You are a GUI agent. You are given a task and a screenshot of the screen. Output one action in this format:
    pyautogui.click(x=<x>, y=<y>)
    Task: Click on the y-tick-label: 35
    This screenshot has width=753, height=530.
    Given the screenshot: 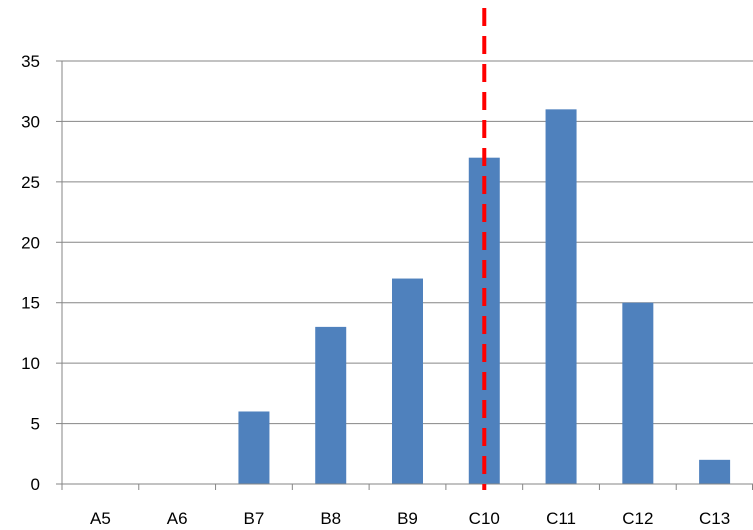 What is the action you would take?
    pyautogui.click(x=30, y=61)
    